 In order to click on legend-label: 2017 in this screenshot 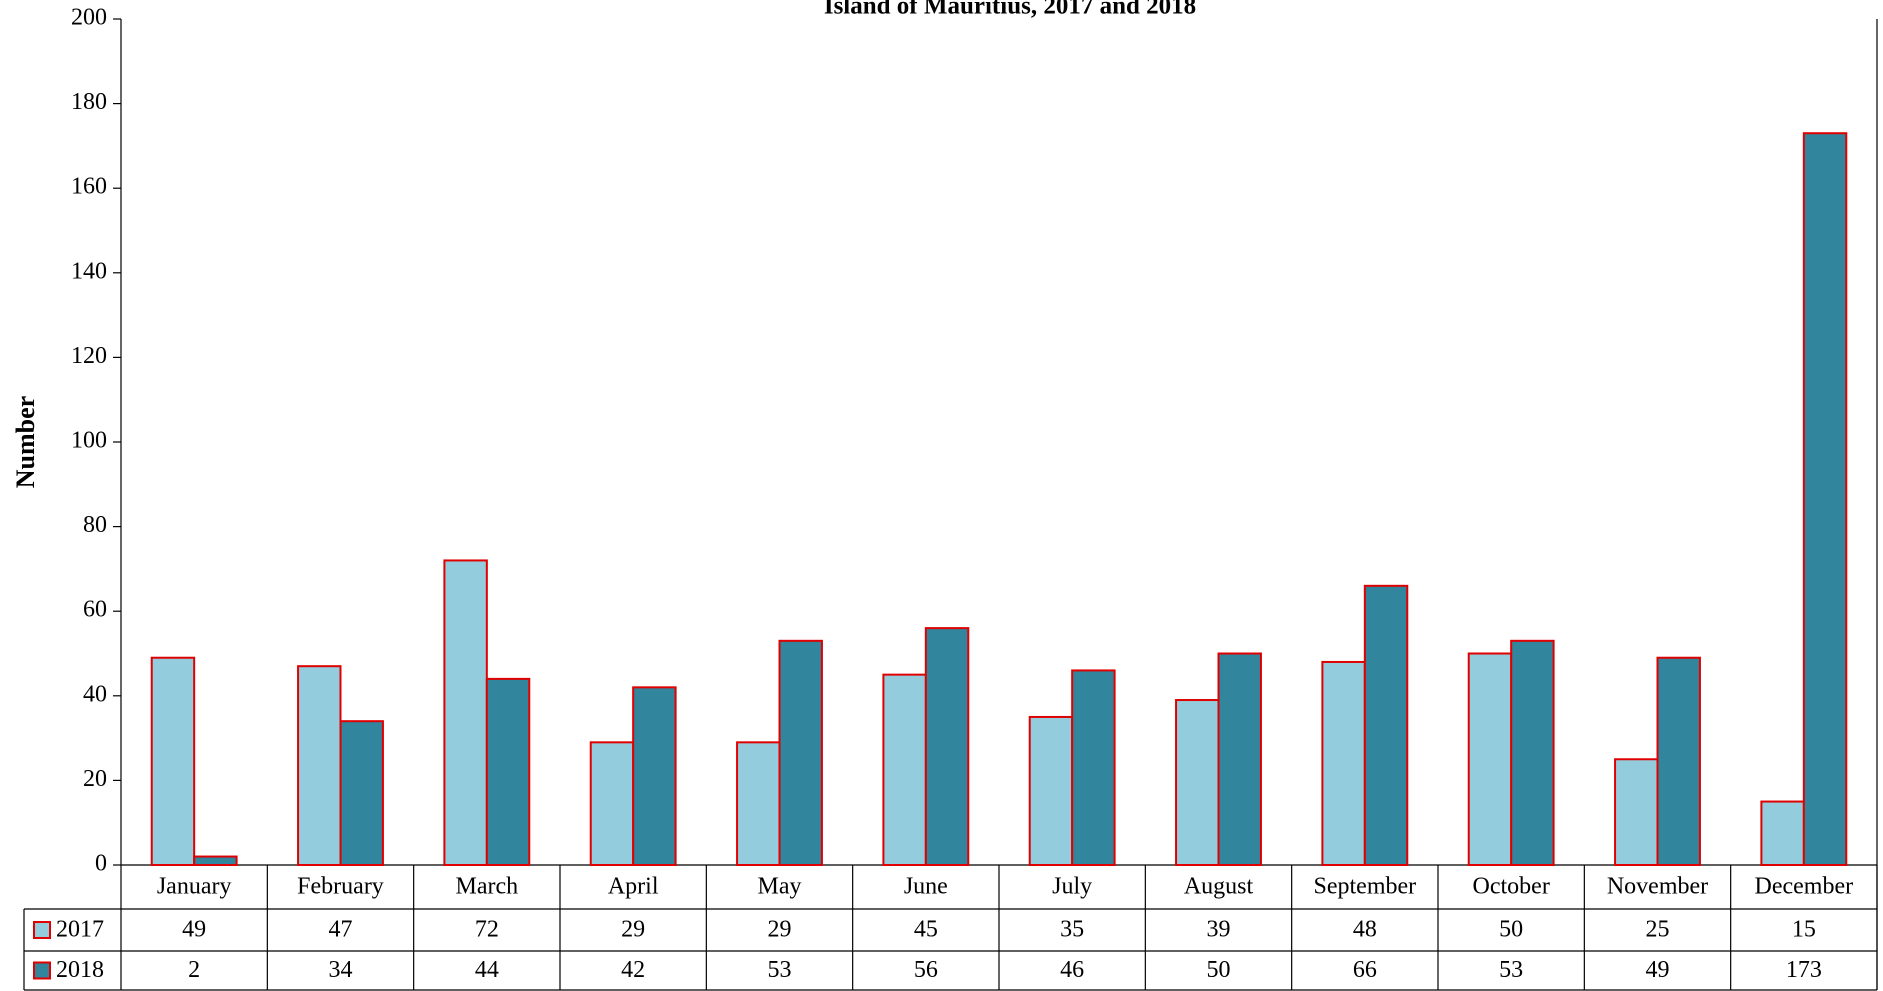, I will do `click(80, 930)`.